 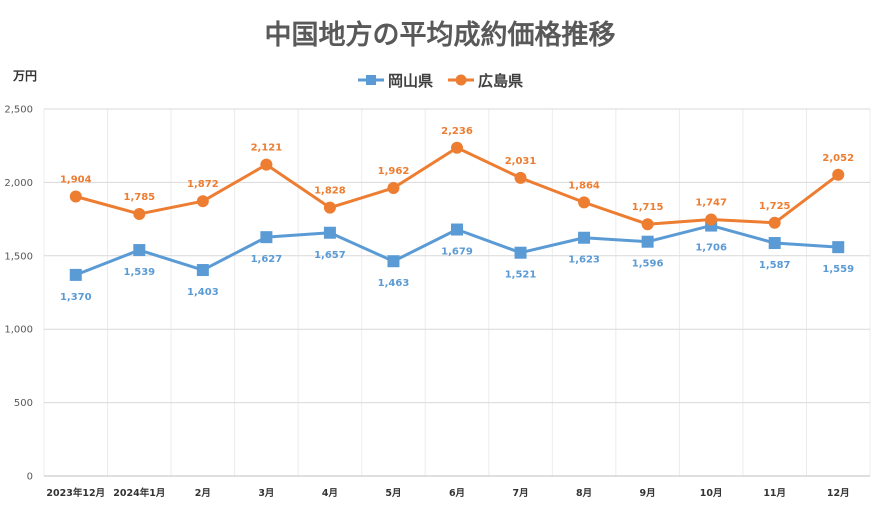 I want to click on x-tick-label: 8月, so click(x=584, y=493).